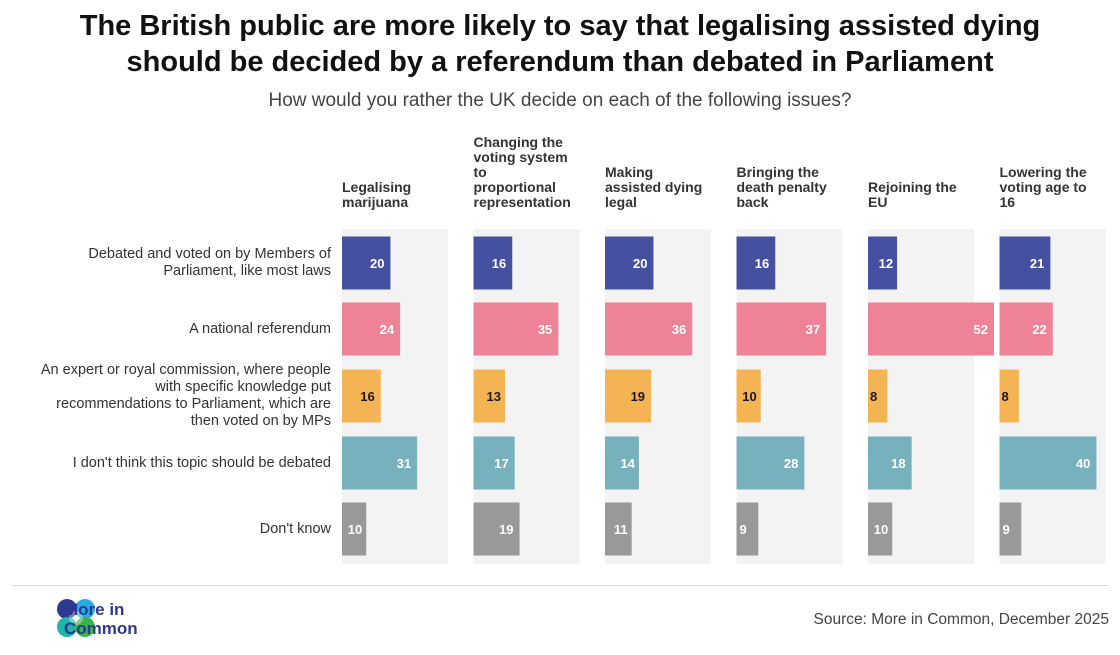 The height and width of the screenshot is (655, 1120). I want to click on data-label: 36, so click(679, 329).